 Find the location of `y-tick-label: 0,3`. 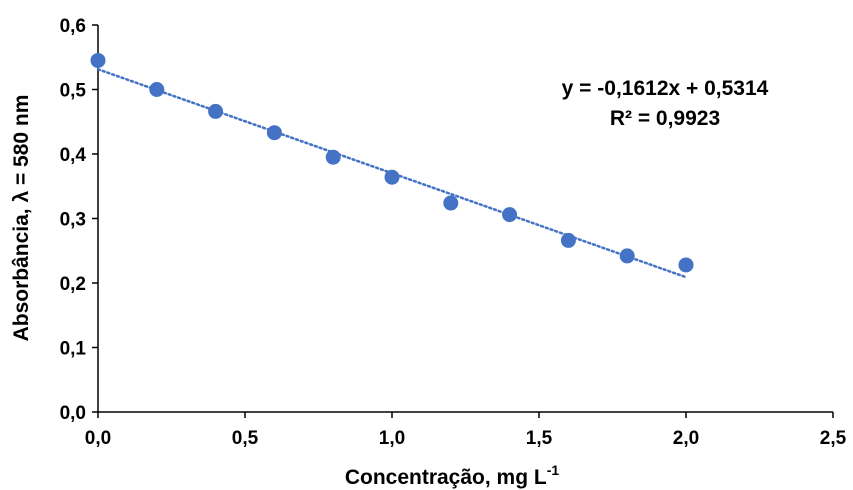

y-tick-label: 0,3 is located at coordinates (73, 220).